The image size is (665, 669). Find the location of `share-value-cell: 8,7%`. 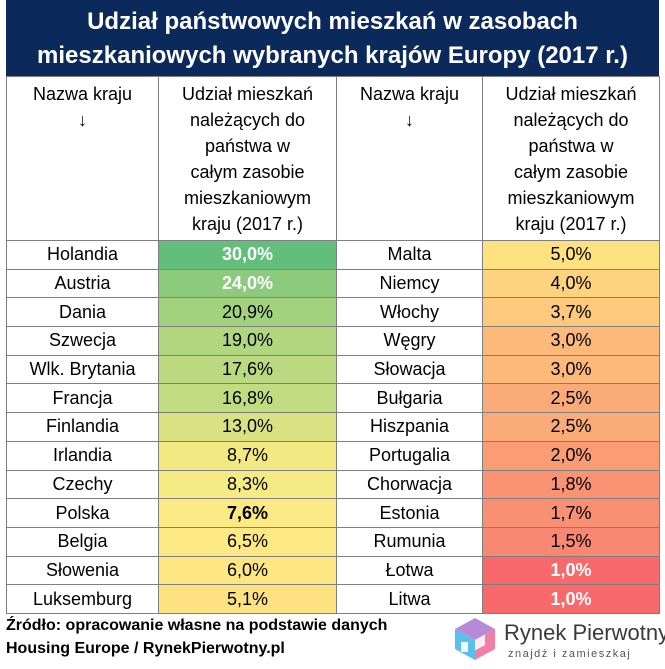

share-value-cell: 8,7% is located at coordinates (247, 455).